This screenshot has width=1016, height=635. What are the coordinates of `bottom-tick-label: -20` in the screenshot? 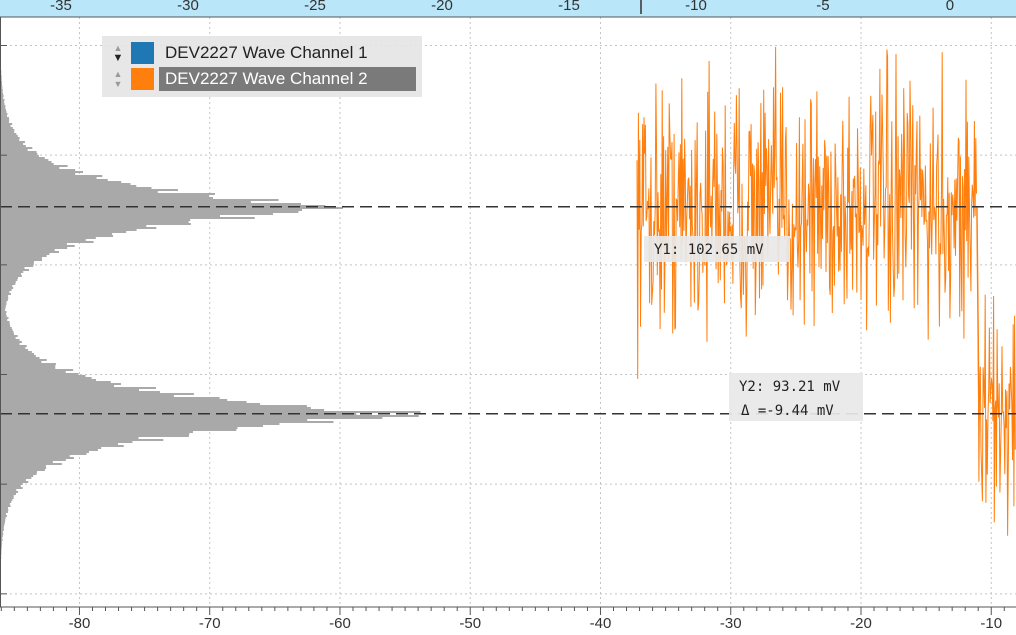 It's located at (861, 623).